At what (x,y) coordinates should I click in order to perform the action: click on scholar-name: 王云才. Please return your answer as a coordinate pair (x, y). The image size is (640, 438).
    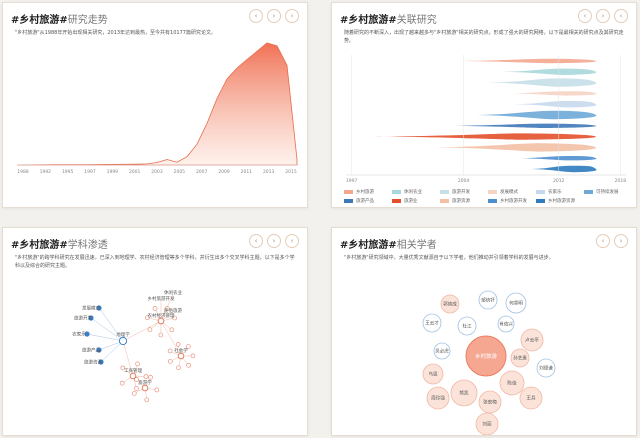
    Looking at the image, I should click on (432, 323).